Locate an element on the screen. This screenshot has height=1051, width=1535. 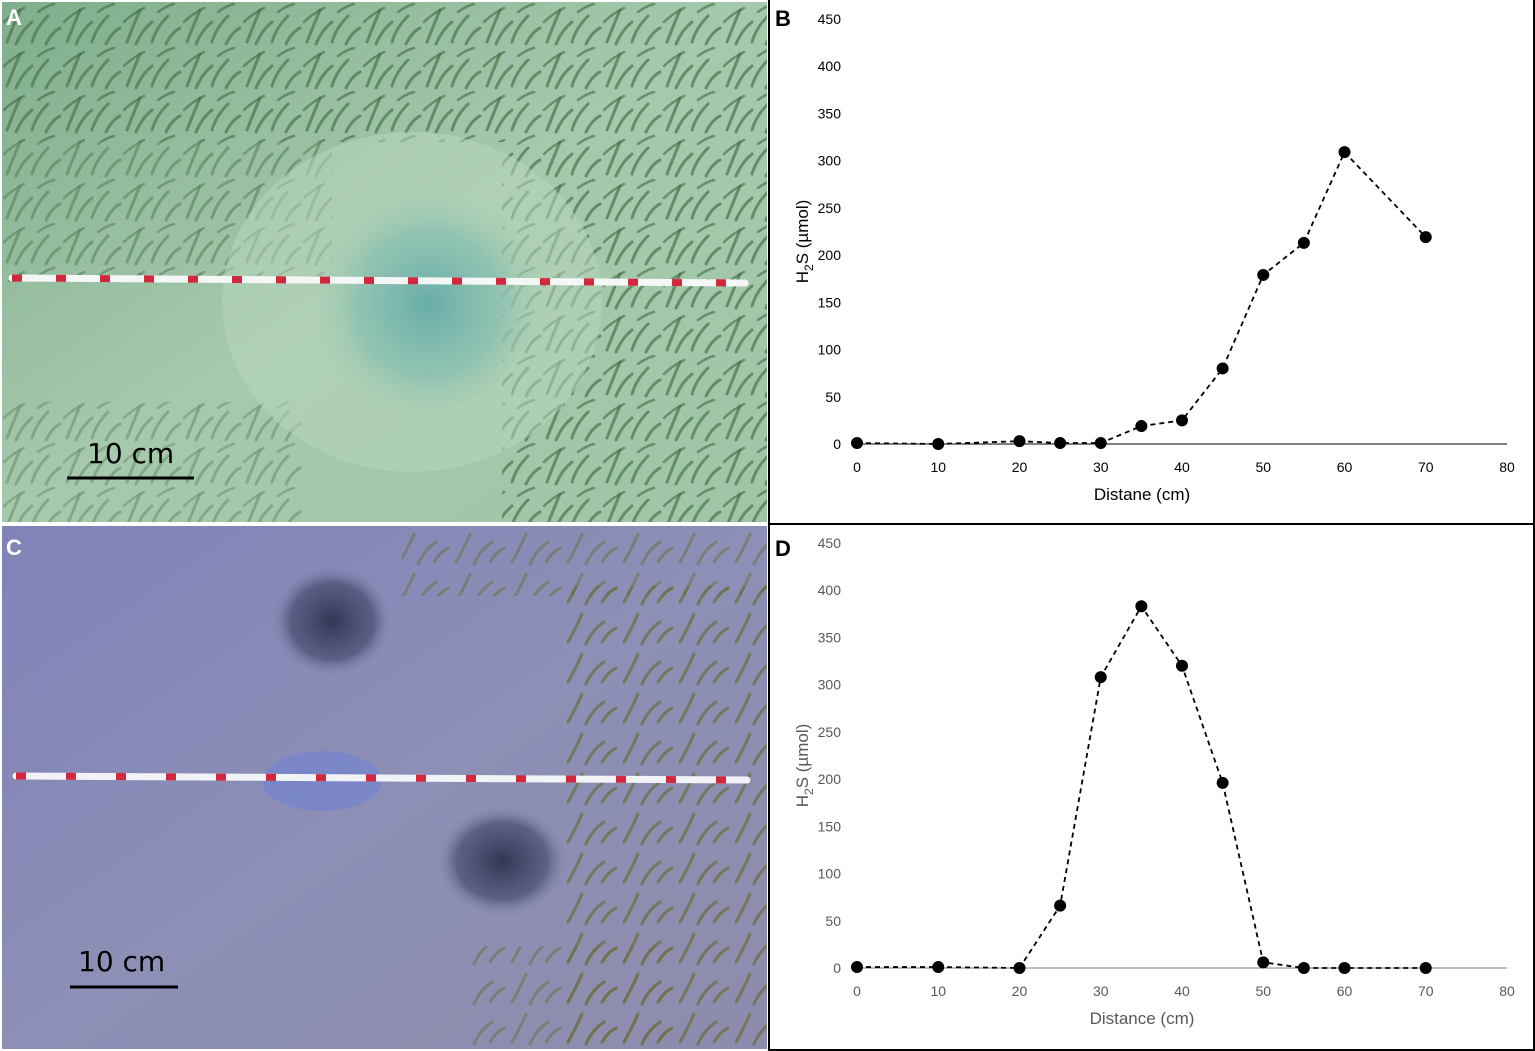
scale-bar-label-c: 10 cm is located at coordinates (122, 961).